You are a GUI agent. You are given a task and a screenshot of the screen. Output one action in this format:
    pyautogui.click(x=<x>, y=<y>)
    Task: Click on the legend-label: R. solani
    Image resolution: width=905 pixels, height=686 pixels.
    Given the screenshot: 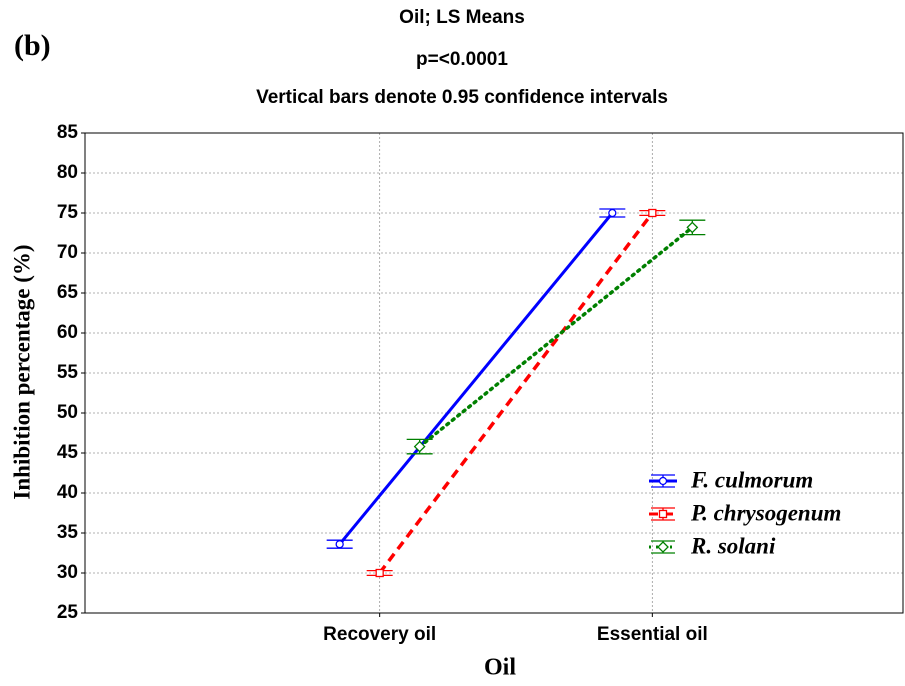 What is the action you would take?
    pyautogui.click(x=733, y=545)
    